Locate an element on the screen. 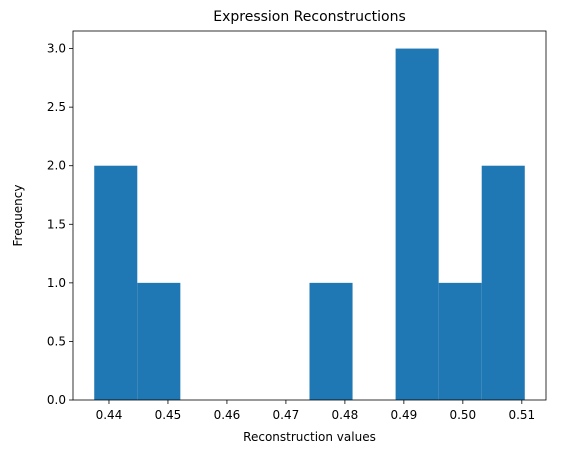 Image resolution: width=567 pixels, height=453 pixels. chart-title: Expression Reconstructions is located at coordinates (309, 17).